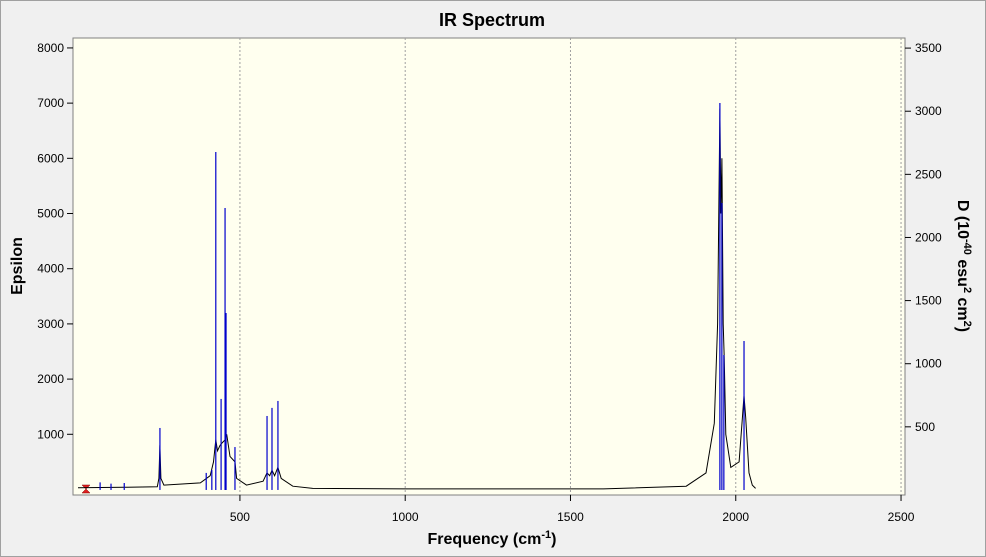 This screenshot has width=986, height=557. I want to click on y2_label-part: -40, so click(967, 247).